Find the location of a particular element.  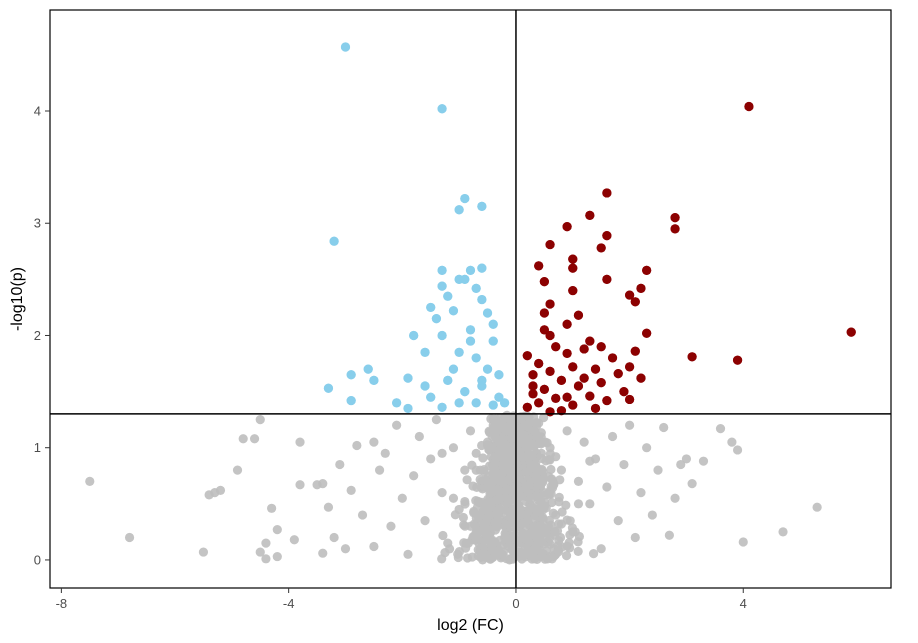

x-tick-label: -4 is located at coordinates (289, 603).